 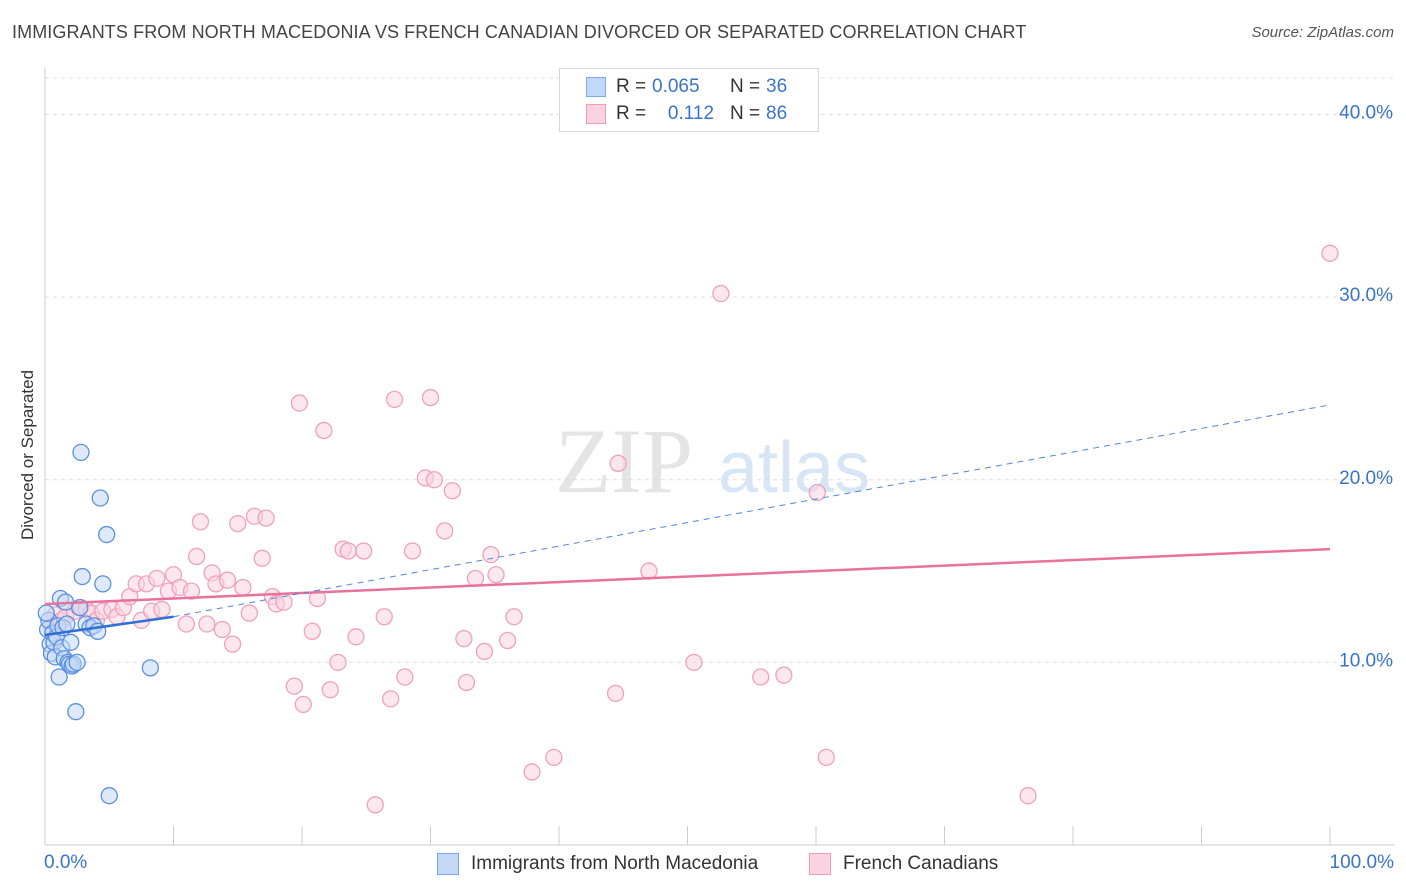 I want to click on bottom-legend-label-macedonia: Immigrants from North Macedonia, so click(x=615, y=863).